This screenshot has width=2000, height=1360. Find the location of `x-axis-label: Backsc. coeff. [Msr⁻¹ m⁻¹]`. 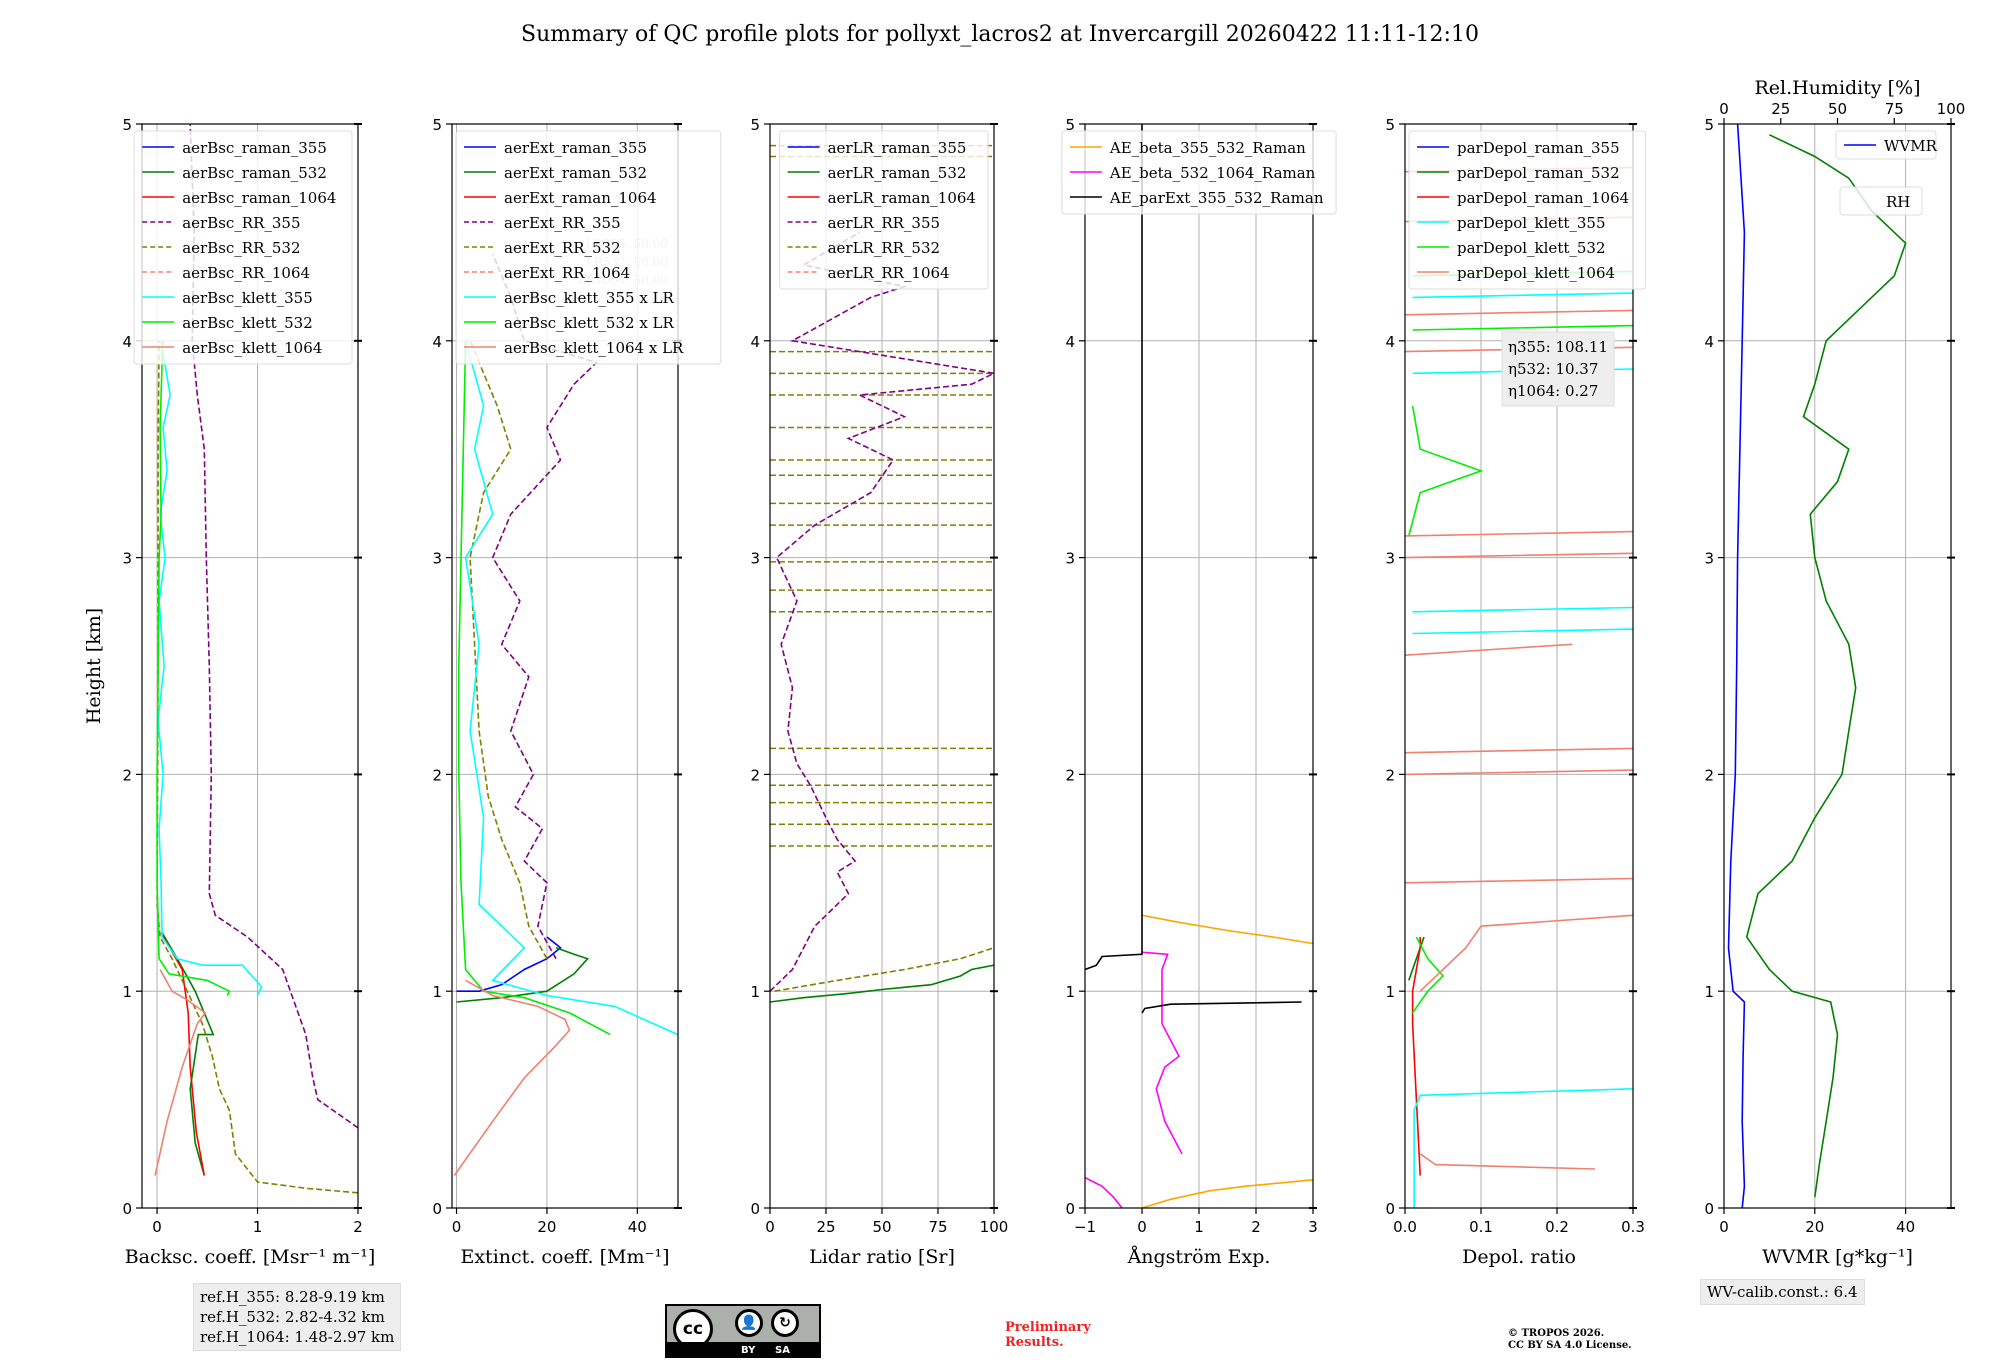

x-axis-label: Backsc. coeff. [Msr⁻¹ m⁻¹] is located at coordinates (250, 1257).